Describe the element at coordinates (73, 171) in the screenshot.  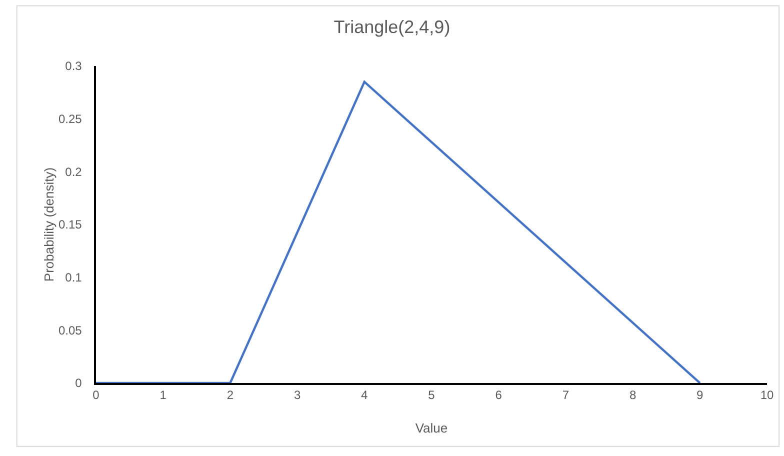
I see `y-tick-label: 0.2` at that location.